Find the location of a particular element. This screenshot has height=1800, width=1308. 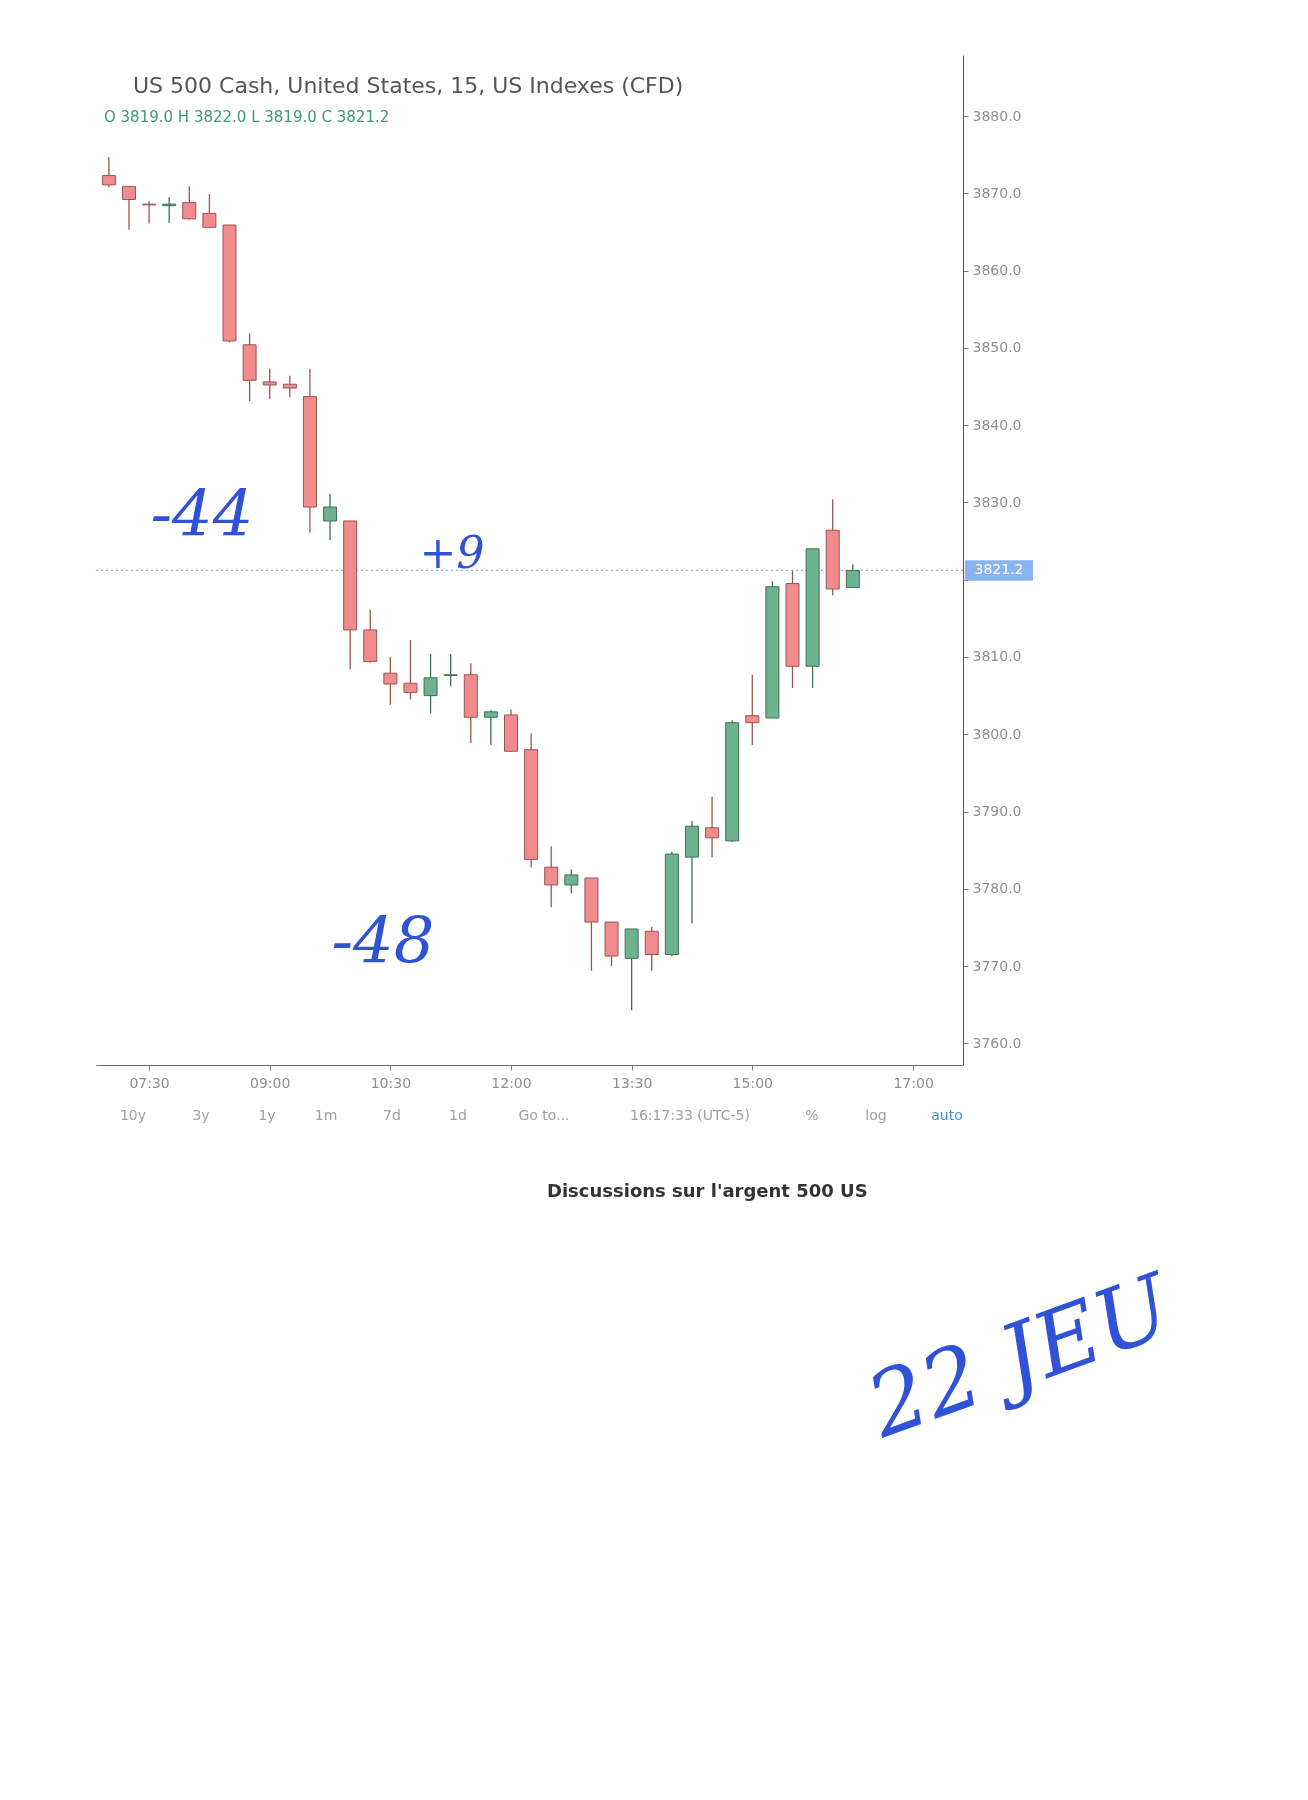

x-tick-label: 07:30 is located at coordinates (149, 1082).